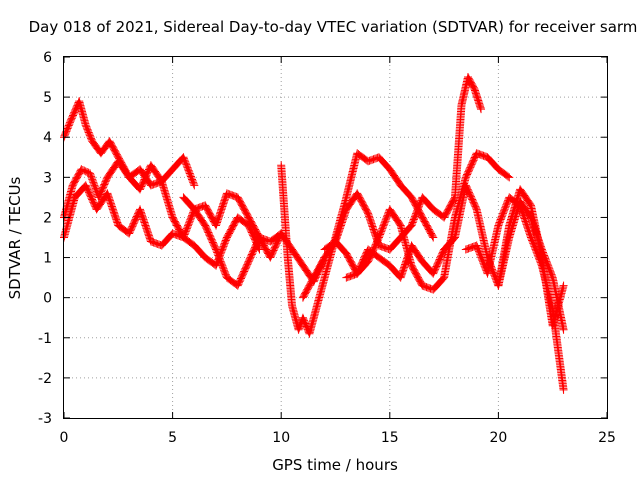  I want to click on x-tick-label: 10, so click(281, 438).